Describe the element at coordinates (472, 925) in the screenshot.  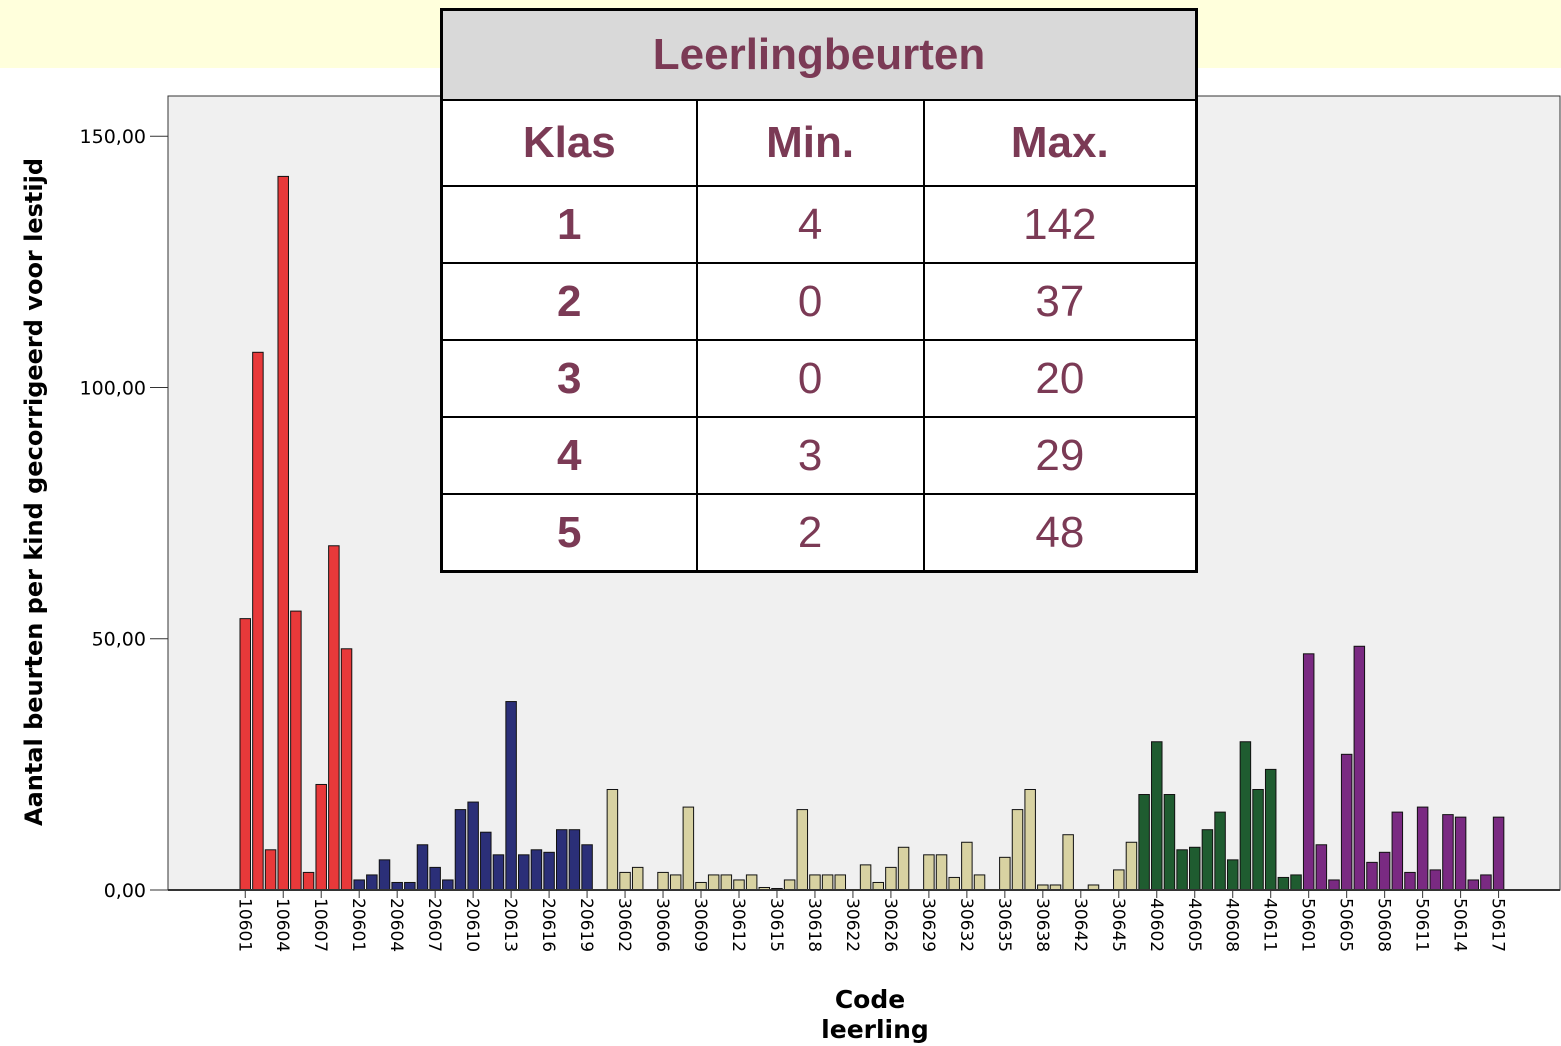
I see `x-tick-label: 20610` at that location.